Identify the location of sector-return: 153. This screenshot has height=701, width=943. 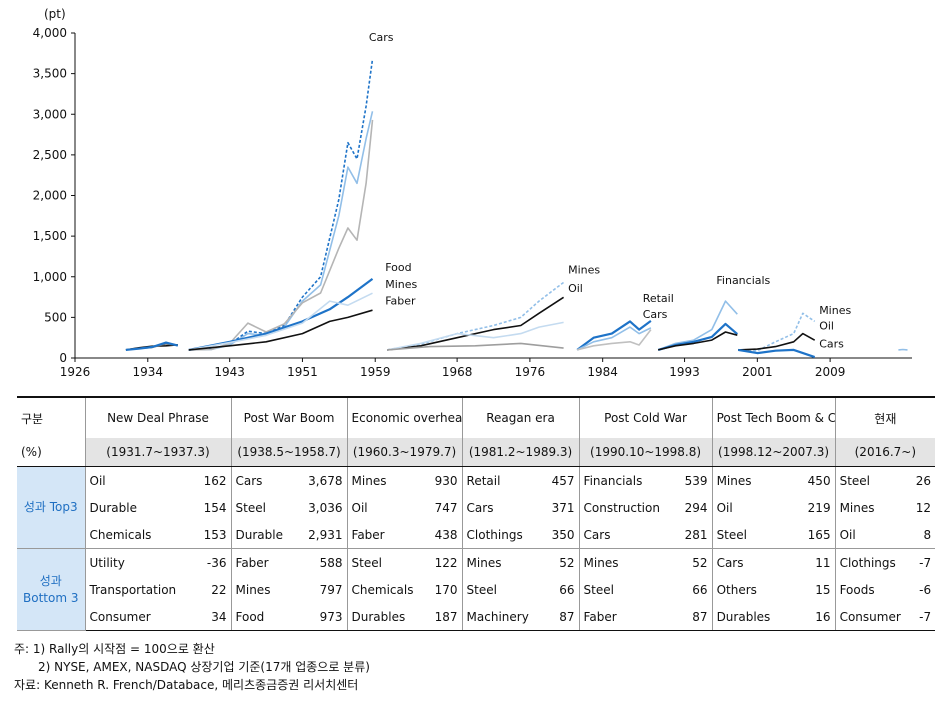
(208, 535).